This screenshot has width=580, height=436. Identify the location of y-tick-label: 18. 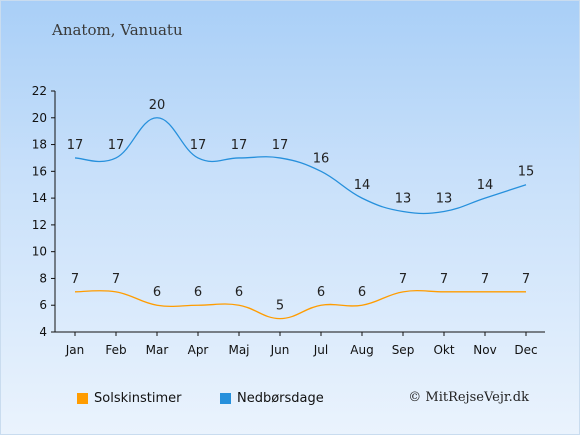
(39, 145).